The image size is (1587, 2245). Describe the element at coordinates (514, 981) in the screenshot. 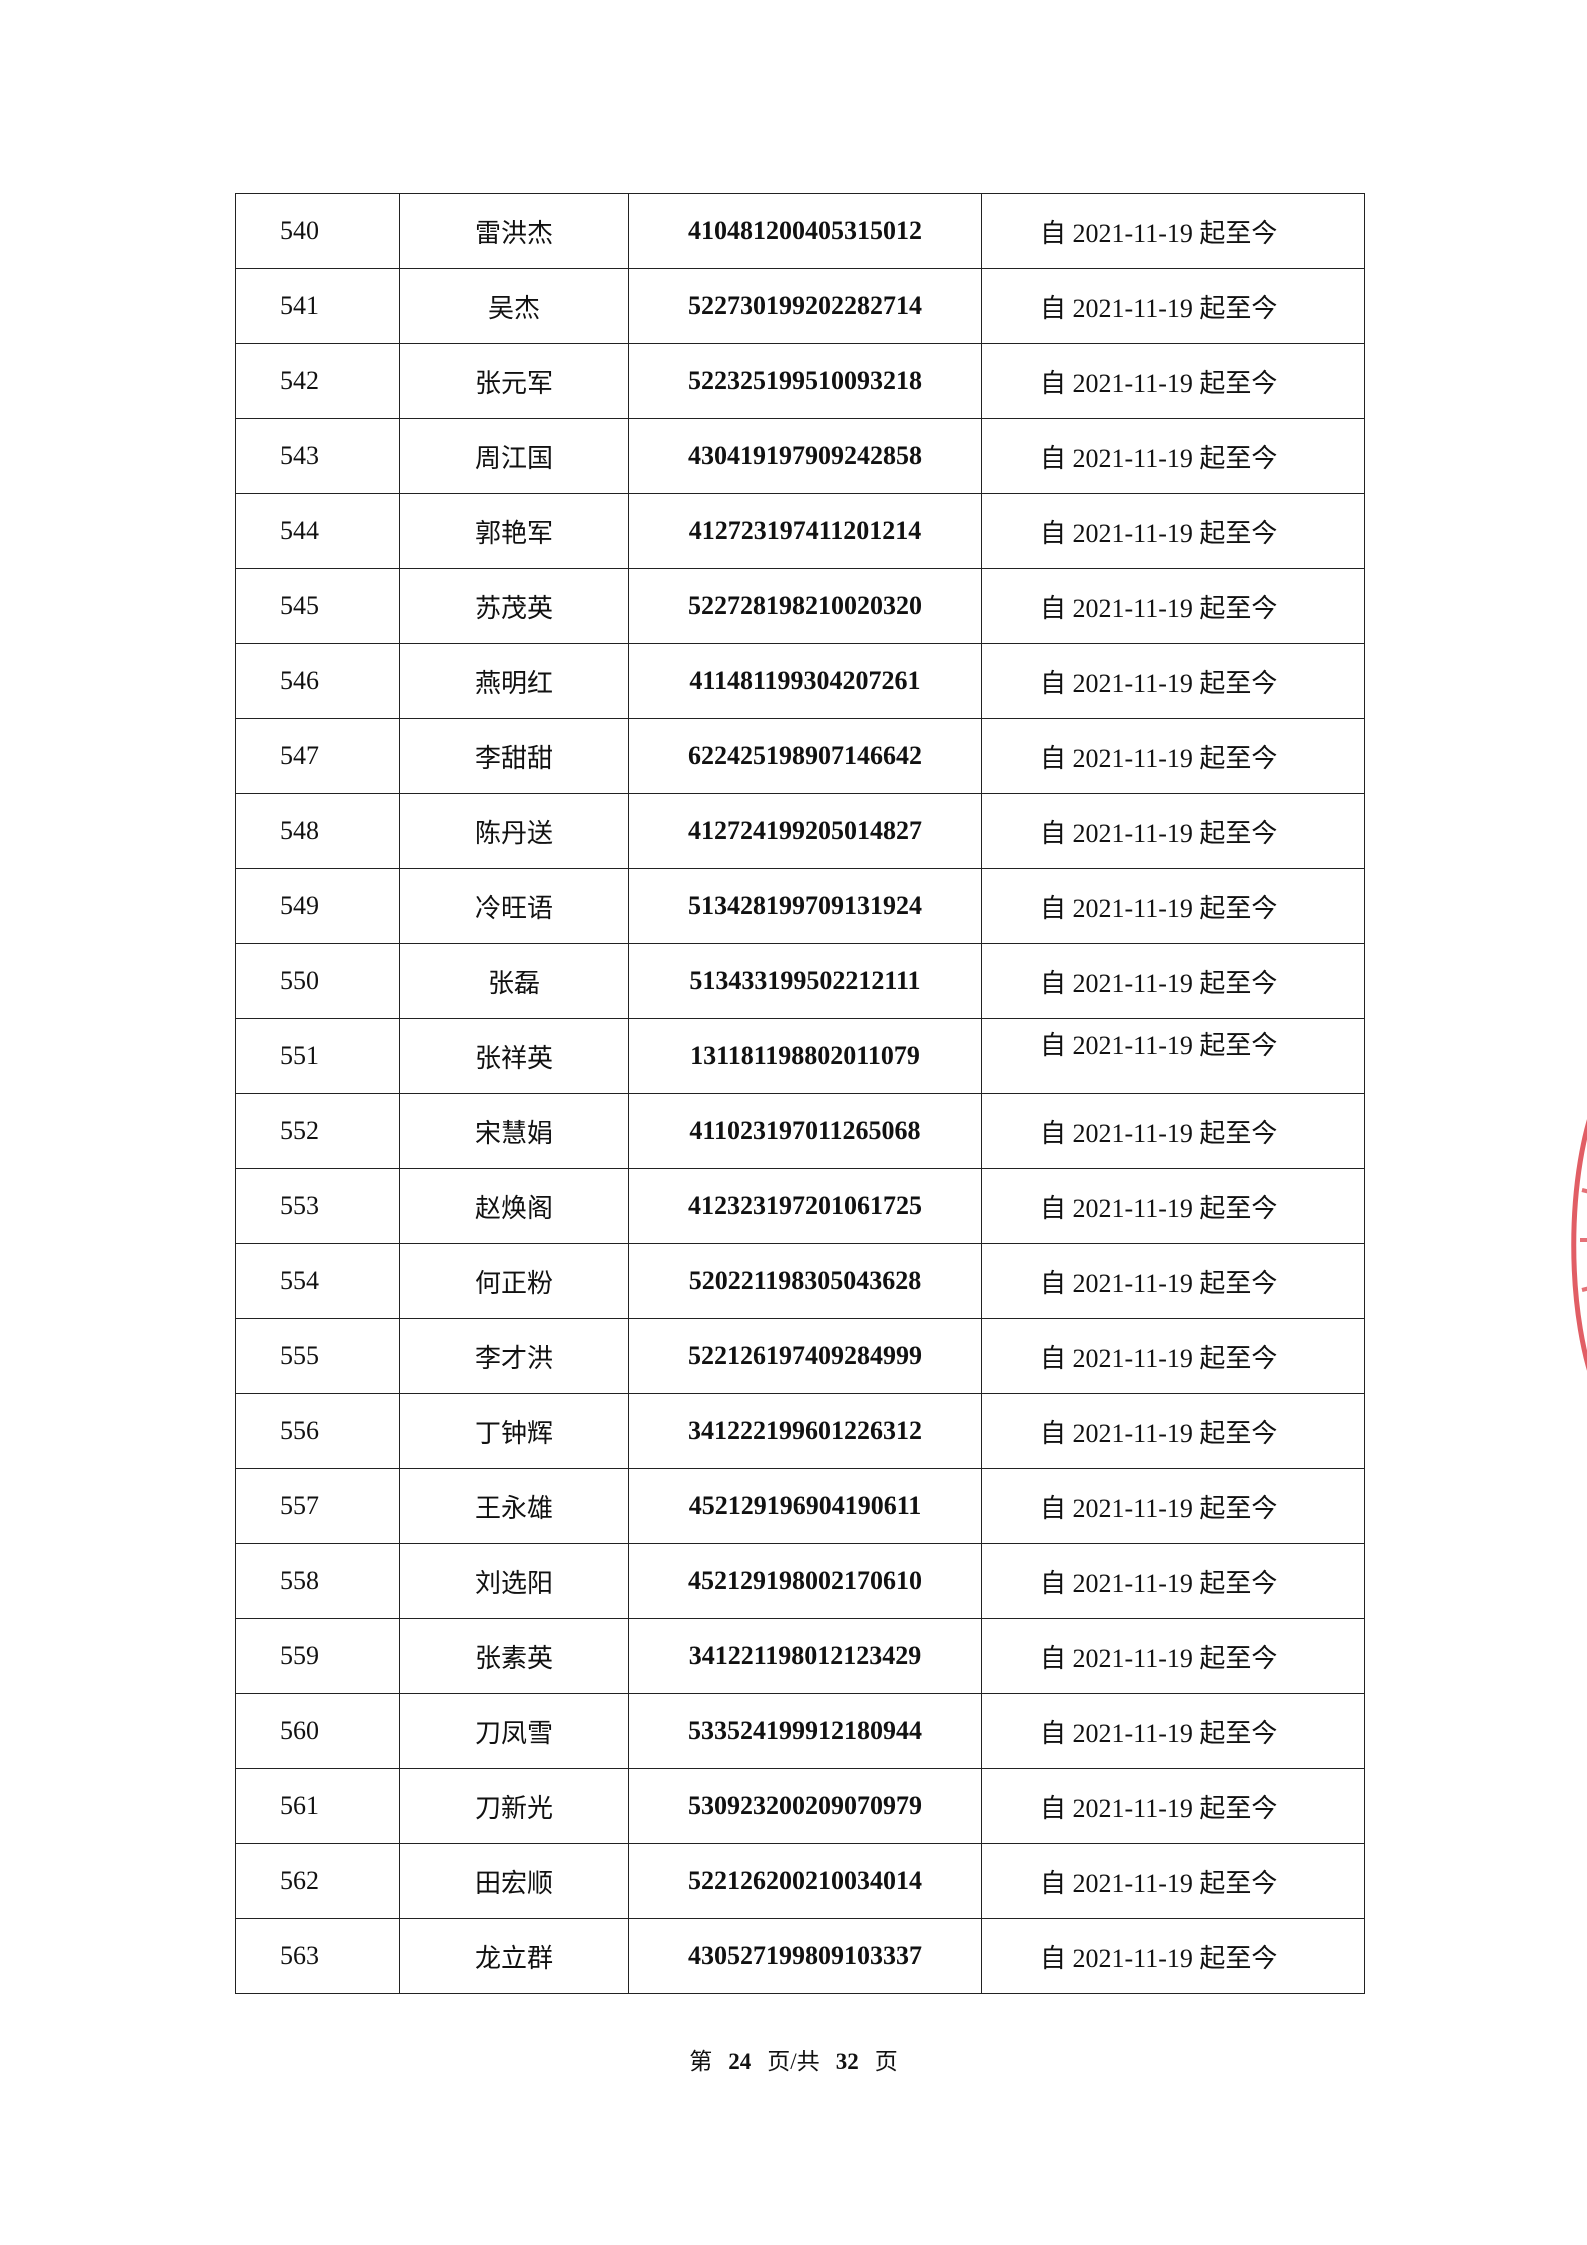

I see `person-name: 张磊` at that location.